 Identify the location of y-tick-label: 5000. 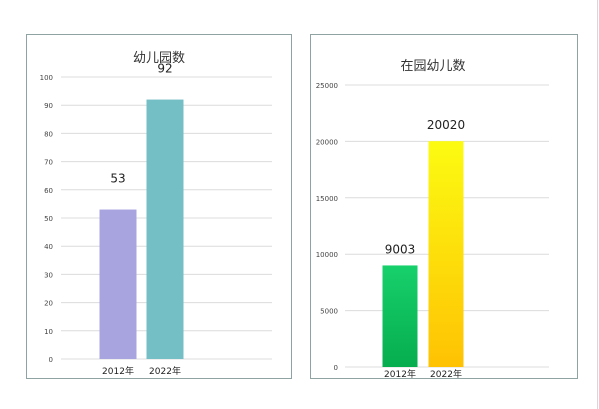
(329, 312).